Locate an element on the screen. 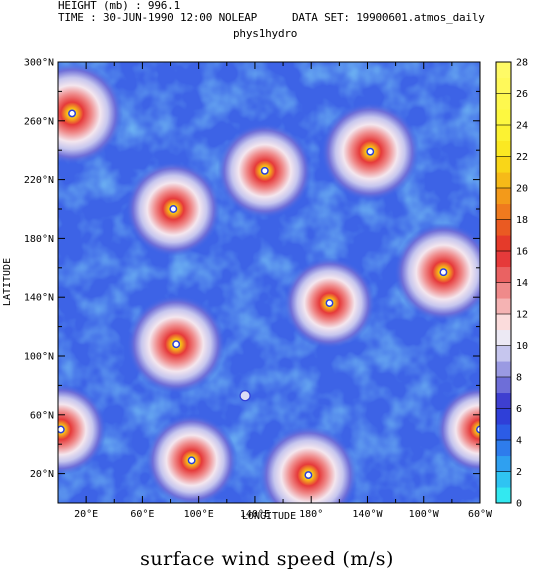 This screenshot has width=534, height=578. y-tick-label: 100°N is located at coordinates (39, 357).